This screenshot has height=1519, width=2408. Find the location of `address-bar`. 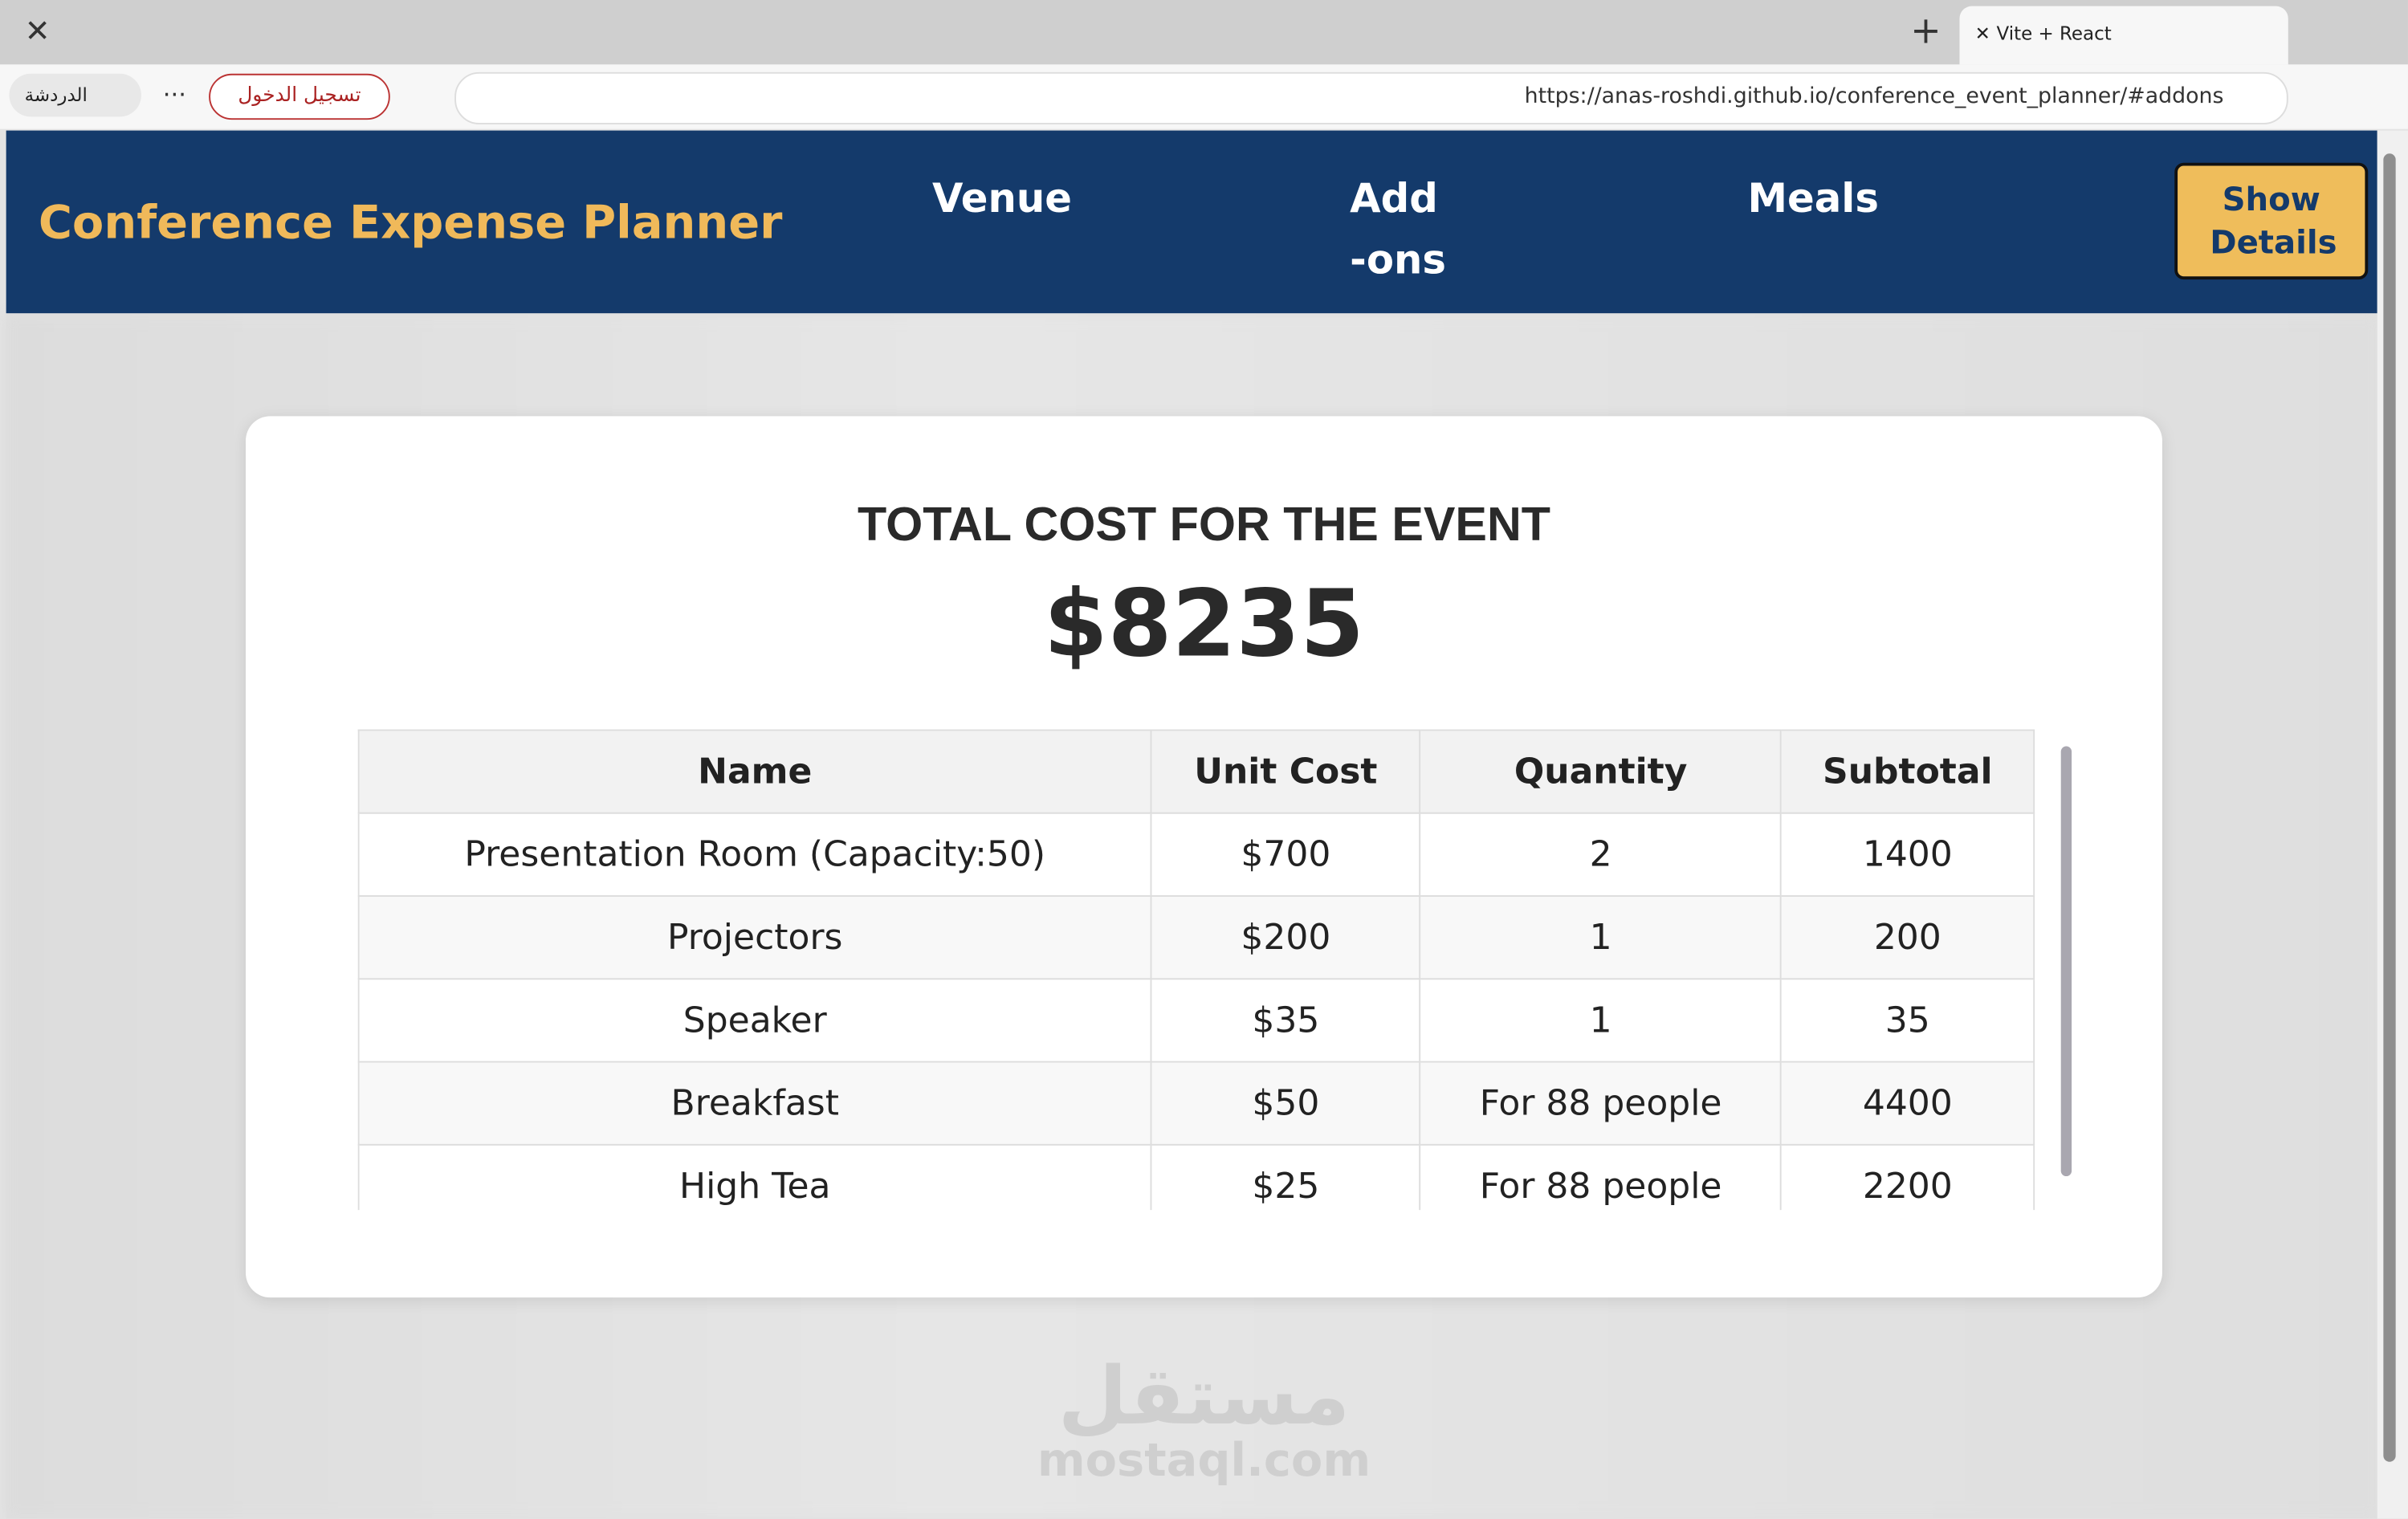

address-bar is located at coordinates (1371, 97).